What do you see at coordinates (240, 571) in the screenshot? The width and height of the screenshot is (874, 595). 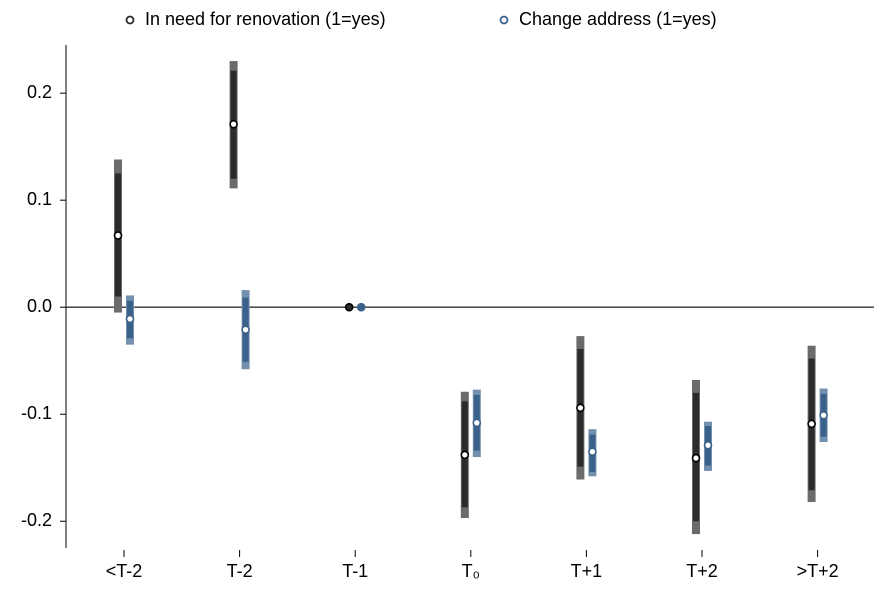 I see `x-tick-label: T-2` at bounding box center [240, 571].